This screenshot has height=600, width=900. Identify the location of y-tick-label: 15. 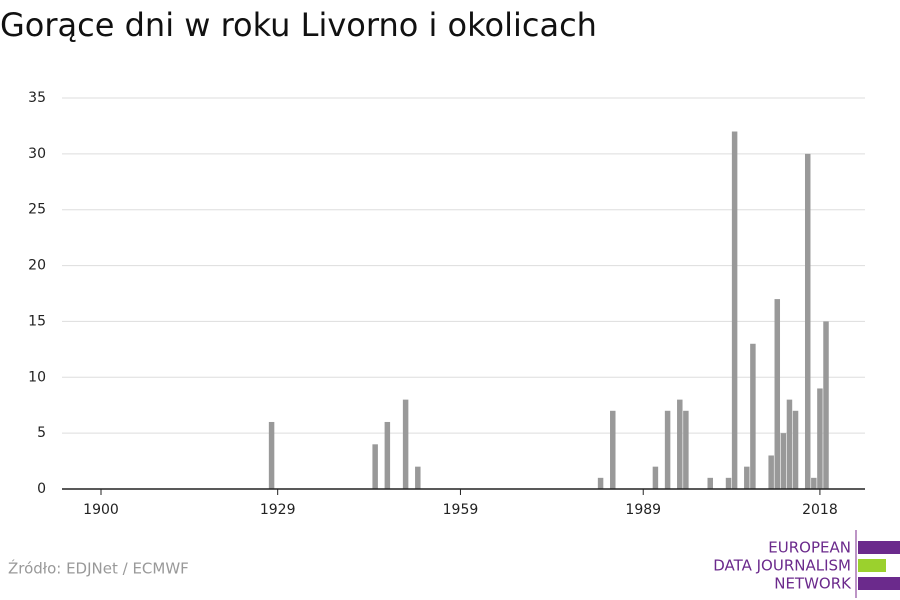
(37, 321).